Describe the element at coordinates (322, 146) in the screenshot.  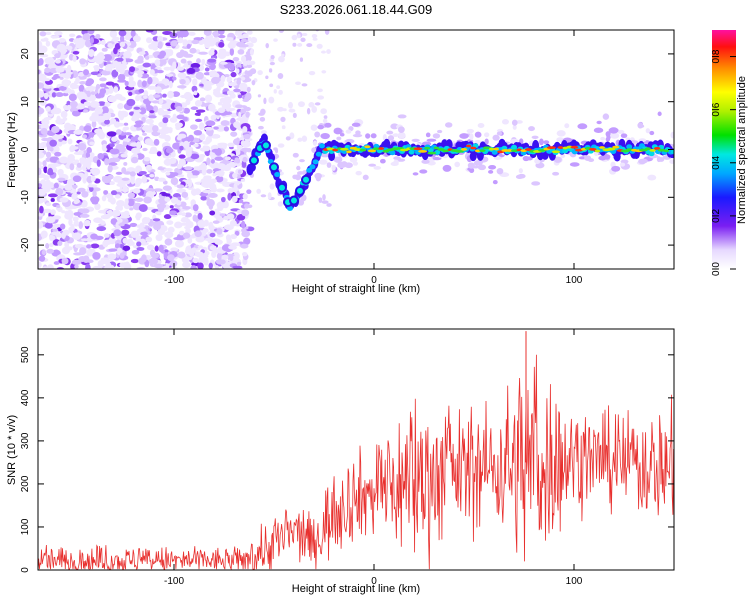
I see `ridge-core` at that location.